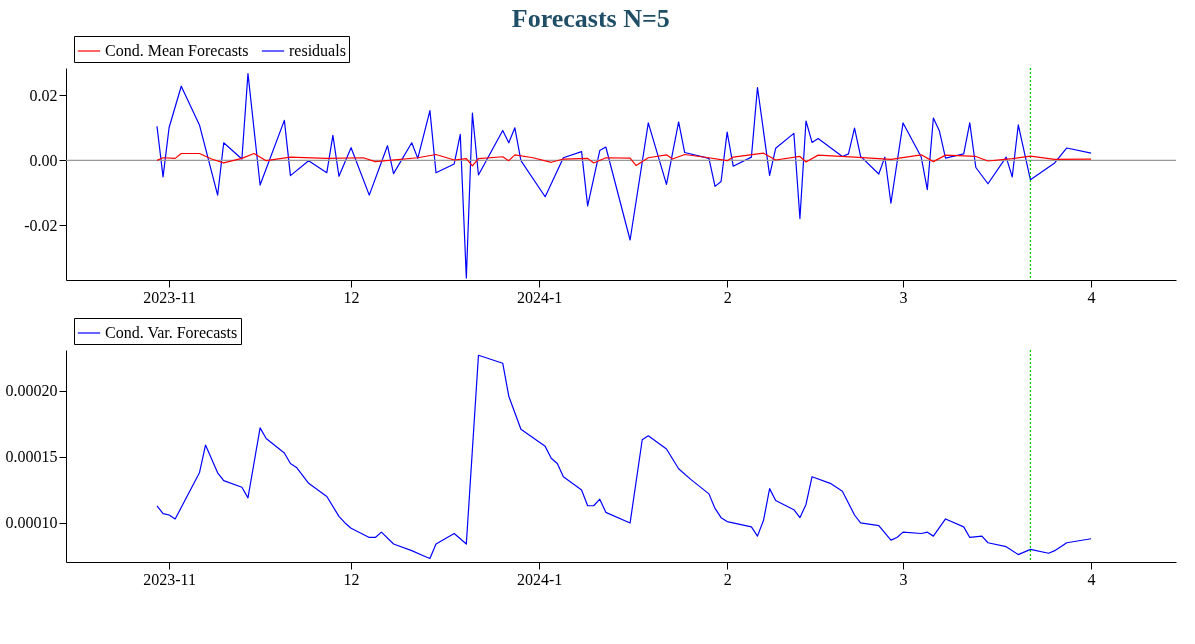 Image resolution: width=1195 pixels, height=644 pixels. Describe the element at coordinates (41, 225) in the screenshot. I see `y-tick-label: -0.02` at that location.